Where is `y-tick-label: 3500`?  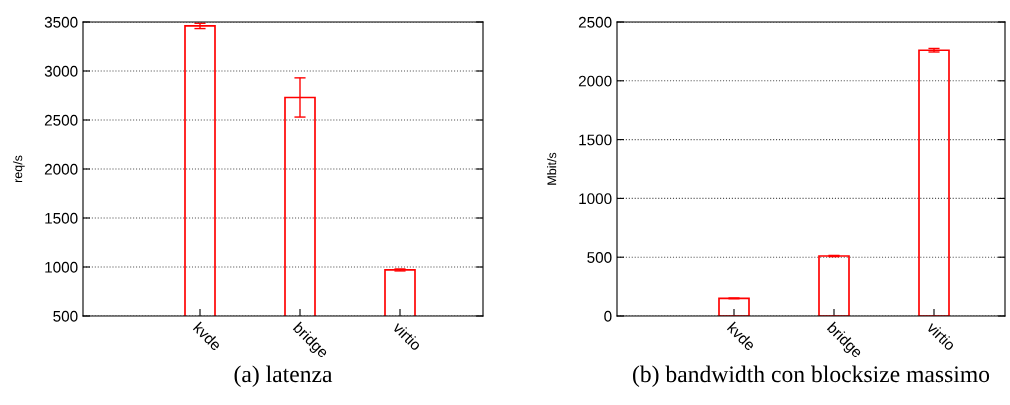 y-tick-label: 3500 is located at coordinates (61, 22).